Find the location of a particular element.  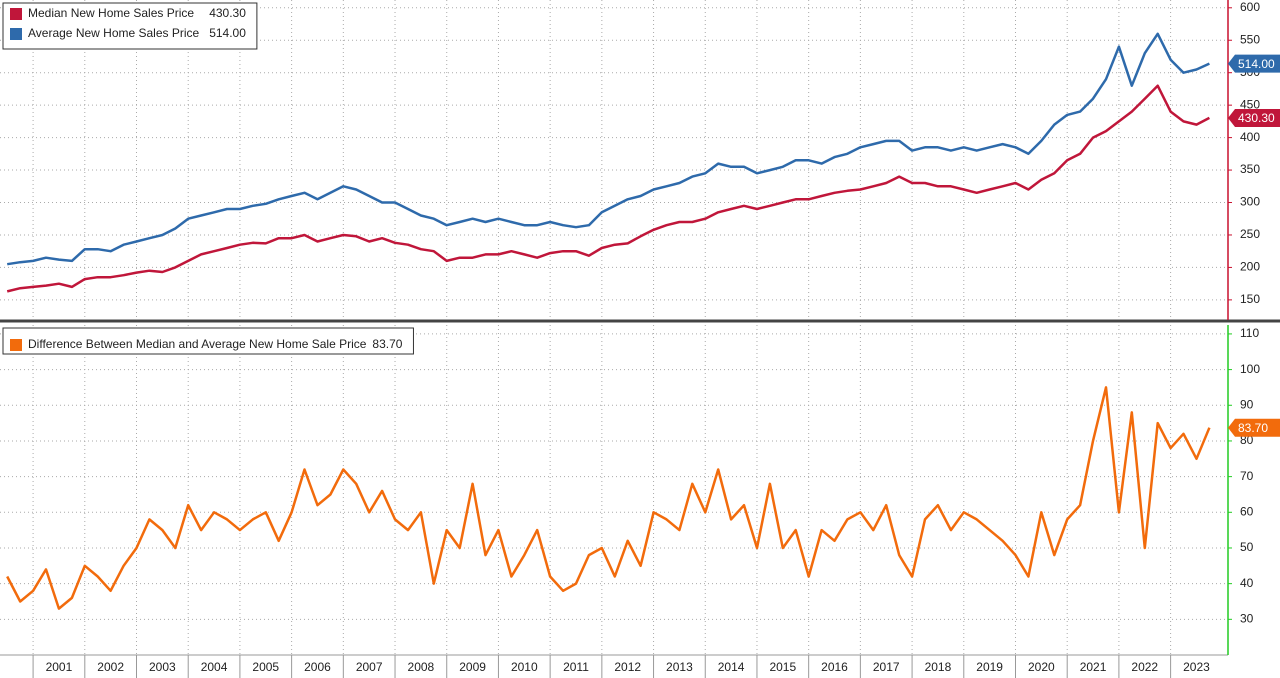

y-tick-label: 100 is located at coordinates (1250, 369).